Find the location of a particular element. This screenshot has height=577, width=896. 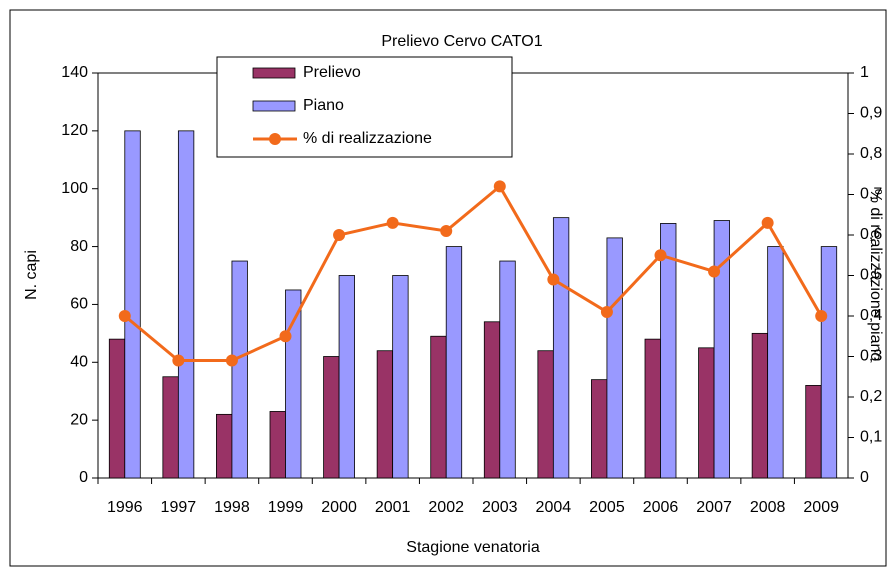

x-tick-label: 2007 is located at coordinates (714, 507).